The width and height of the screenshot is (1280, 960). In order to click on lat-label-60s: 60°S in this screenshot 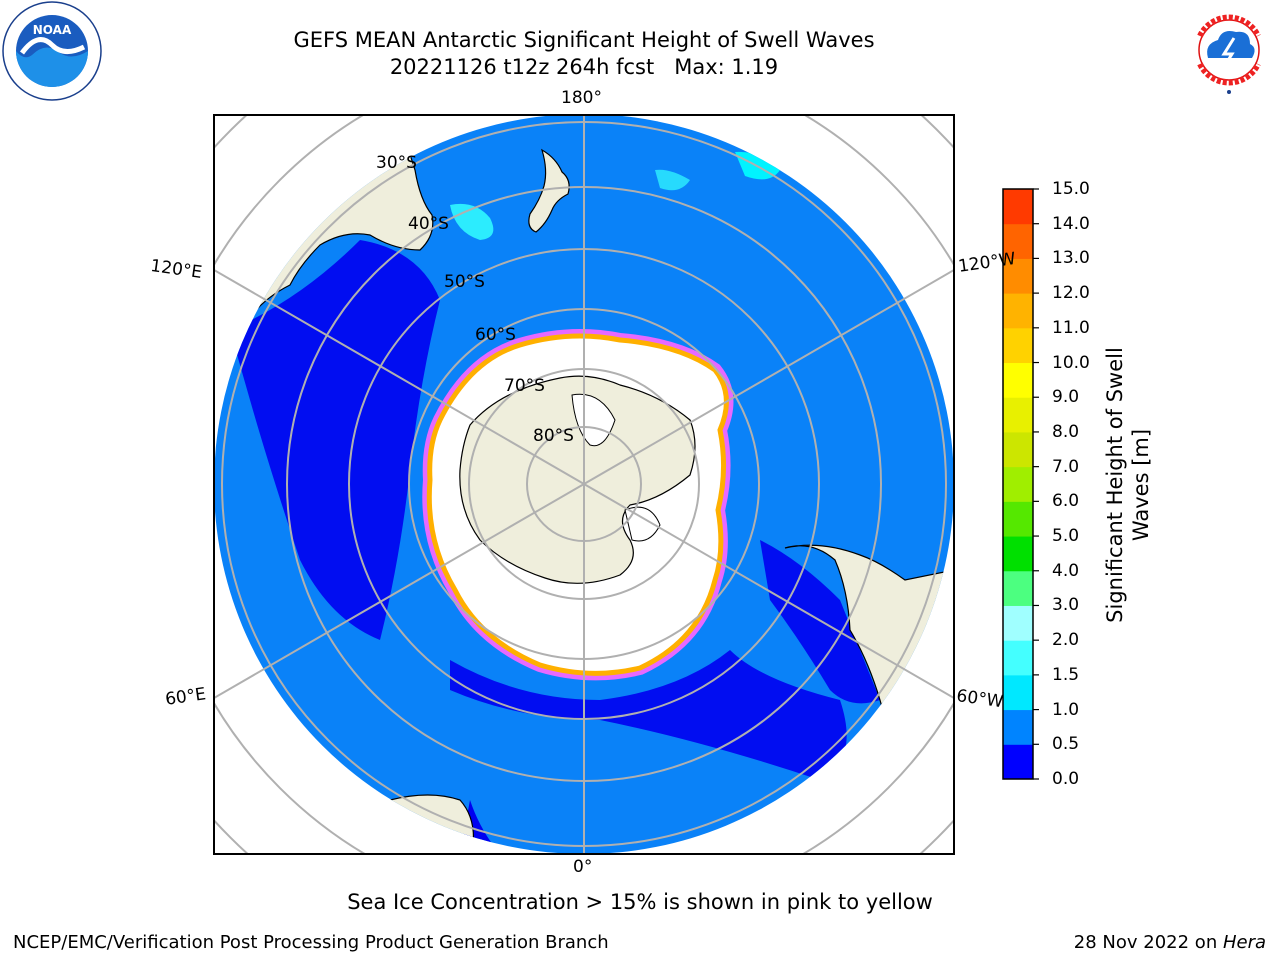, I will do `click(495, 335)`.